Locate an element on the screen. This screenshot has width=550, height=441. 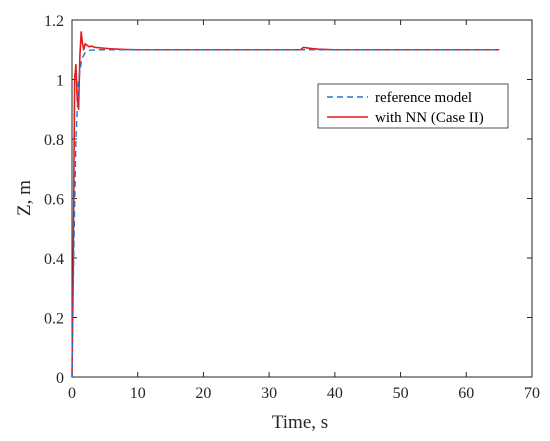
legend: reference model with NN (Case II) is located at coordinates (413, 106).